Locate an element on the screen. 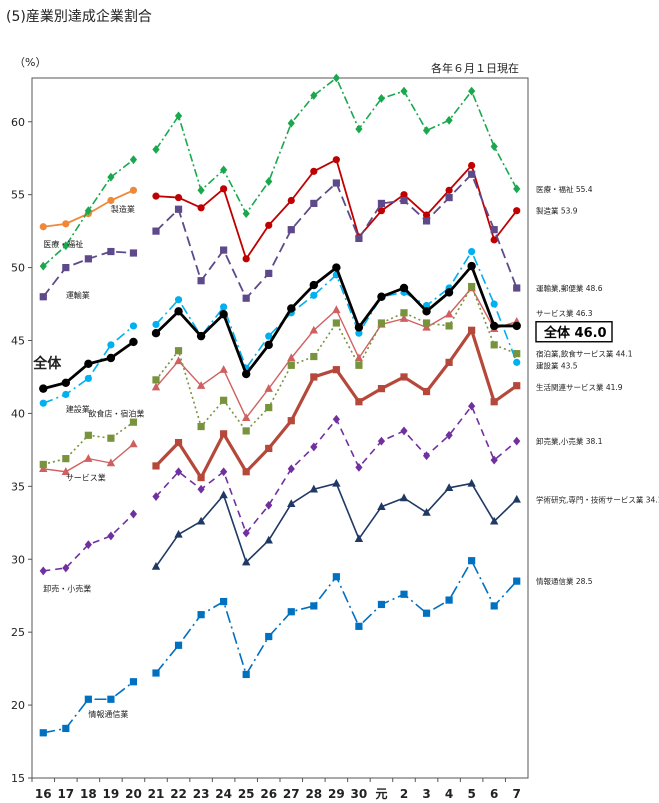 This screenshot has width=659, height=803. x-tick-label: 18 is located at coordinates (88, 794).